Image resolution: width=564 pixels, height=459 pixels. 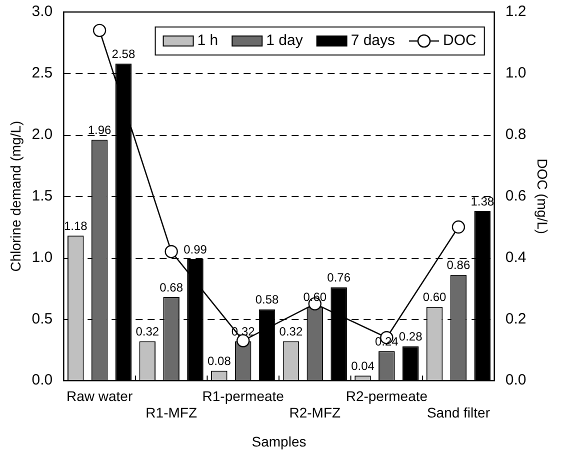 I want to click on y-tick-label: 0.0, so click(x=42, y=380).